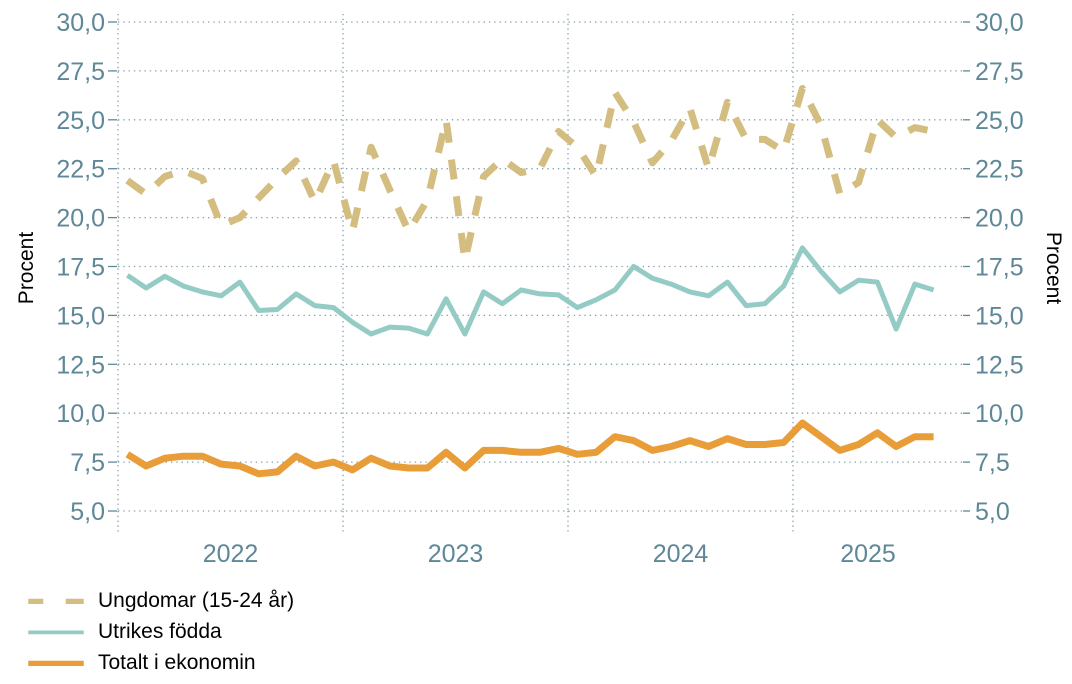 This screenshot has width=1072, height=684. What do you see at coordinates (80, 72) in the screenshot?
I see `left-tick-label: 27,5` at bounding box center [80, 72].